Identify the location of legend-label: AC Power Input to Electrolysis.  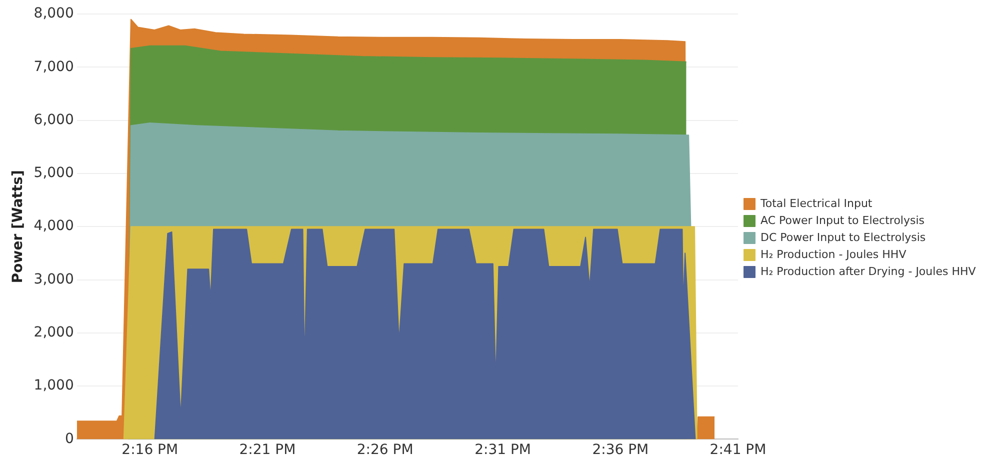
(842, 220).